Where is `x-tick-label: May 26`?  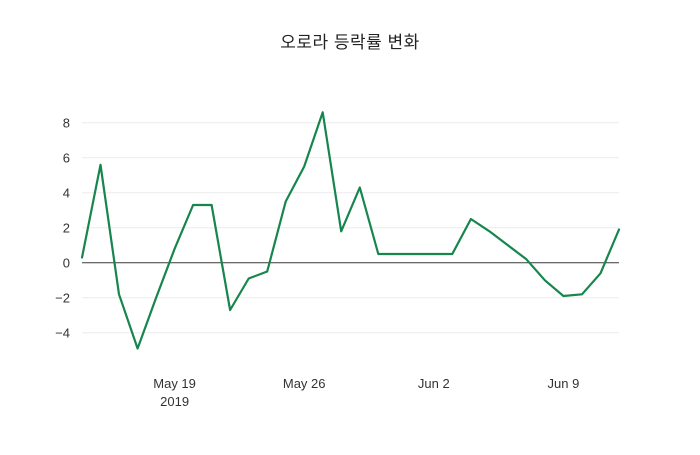
x-tick-label: May 26 is located at coordinates (304, 383).